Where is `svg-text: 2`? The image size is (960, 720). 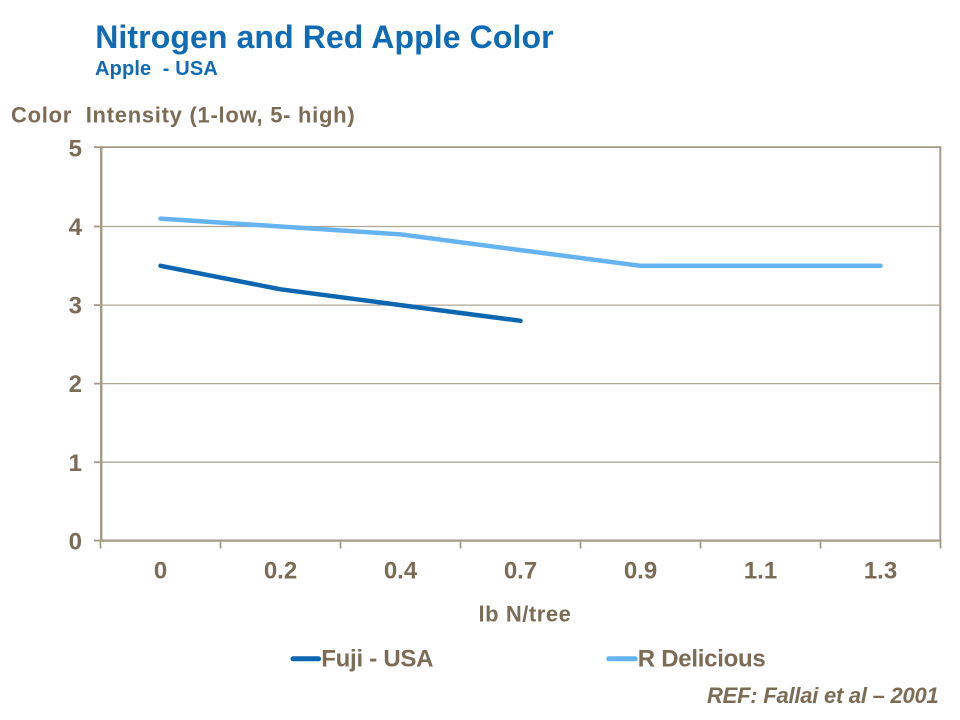
svg-text: 2 is located at coordinates (75, 384).